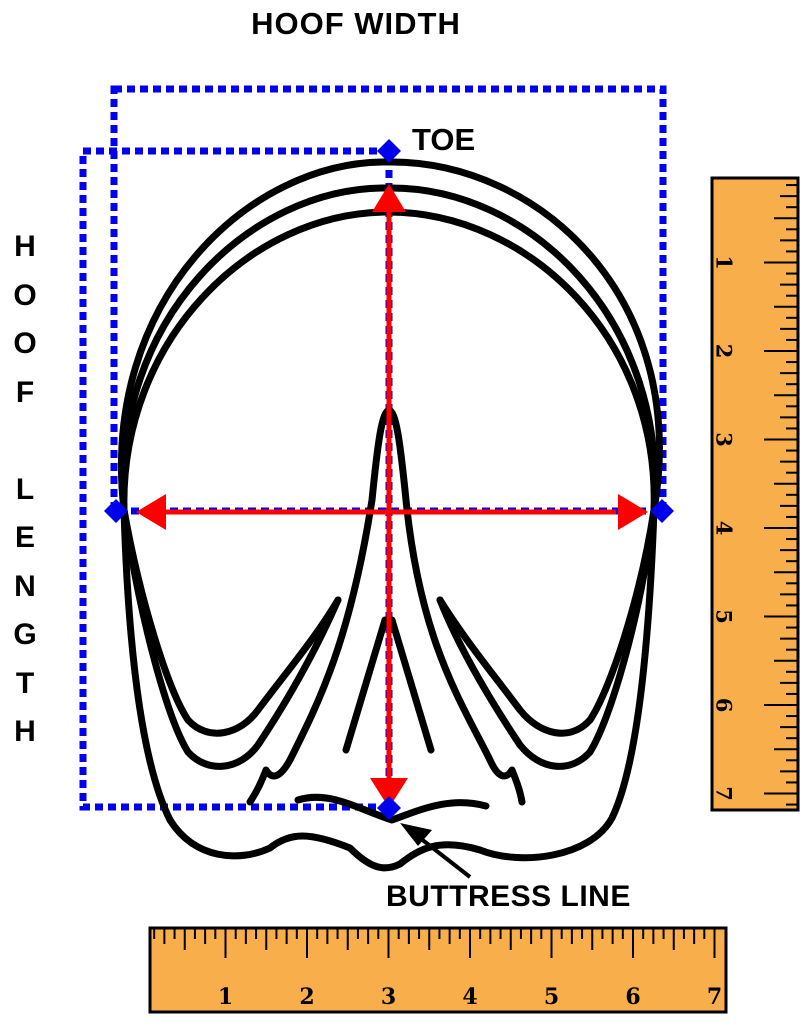 This screenshot has height=1026, width=810. What do you see at coordinates (25, 586) in the screenshot?
I see `hoof-length-letter: N` at bounding box center [25, 586].